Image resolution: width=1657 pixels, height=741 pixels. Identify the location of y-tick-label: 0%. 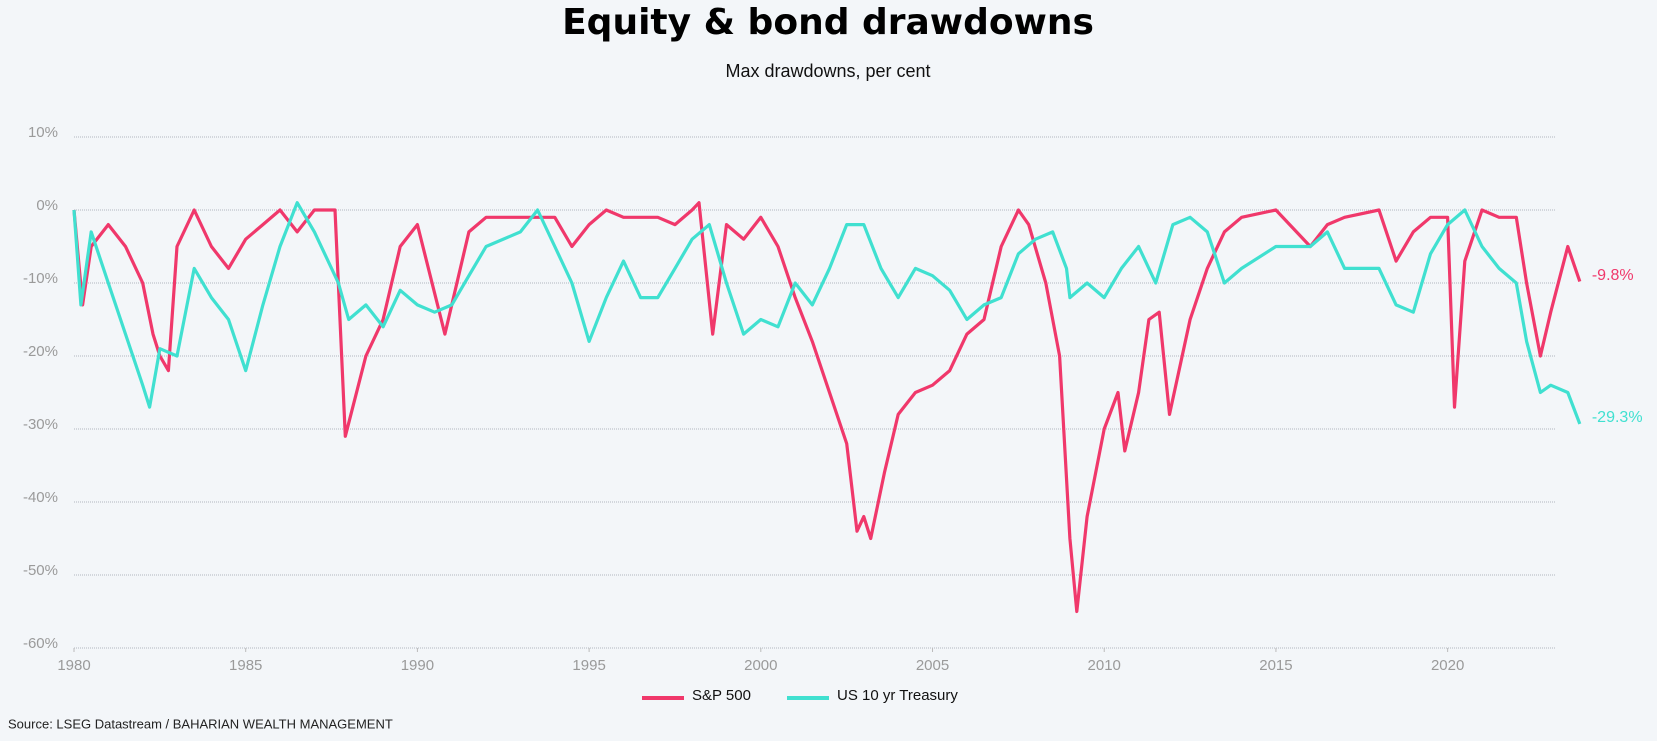
(47, 205).